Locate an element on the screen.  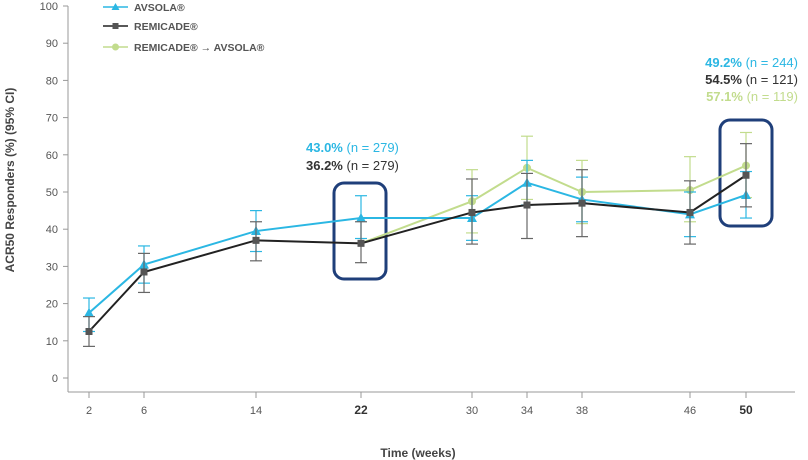
legend-marker-square is located at coordinates (115, 26).